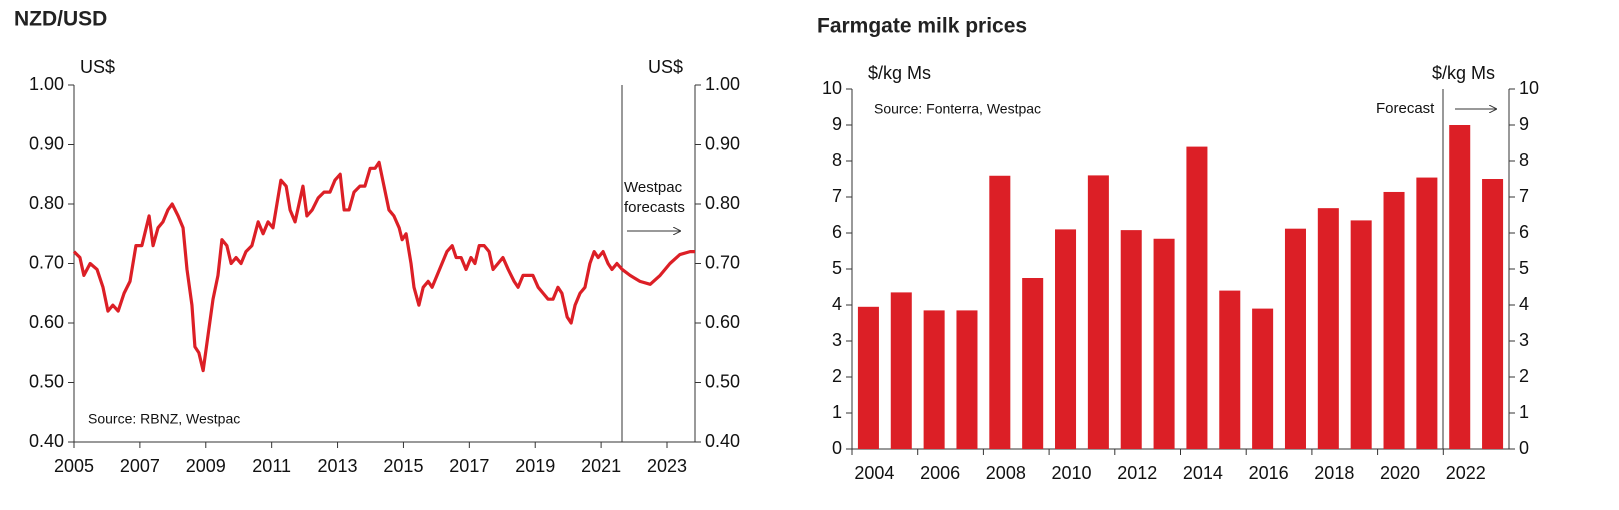  Describe the element at coordinates (535, 466) in the screenshot. I see `x-tick-label: 2019` at that location.